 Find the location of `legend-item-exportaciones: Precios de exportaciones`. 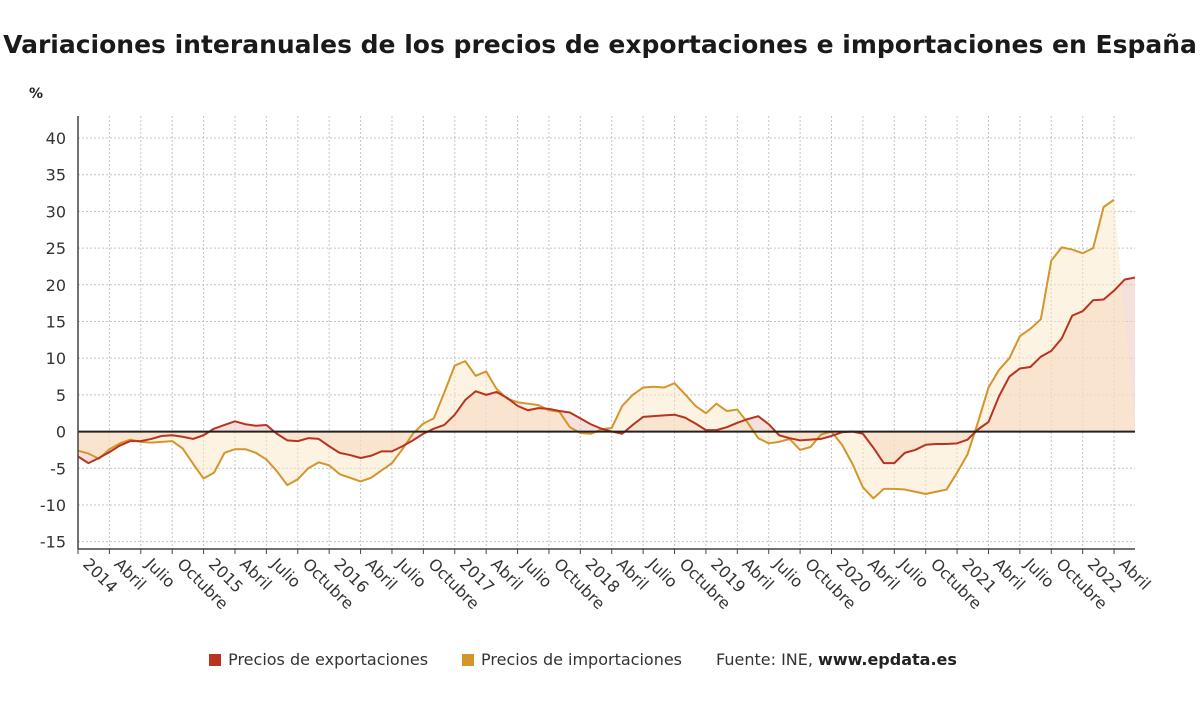

legend-item-exportaciones: Precios de exportaciones is located at coordinates (318, 659).